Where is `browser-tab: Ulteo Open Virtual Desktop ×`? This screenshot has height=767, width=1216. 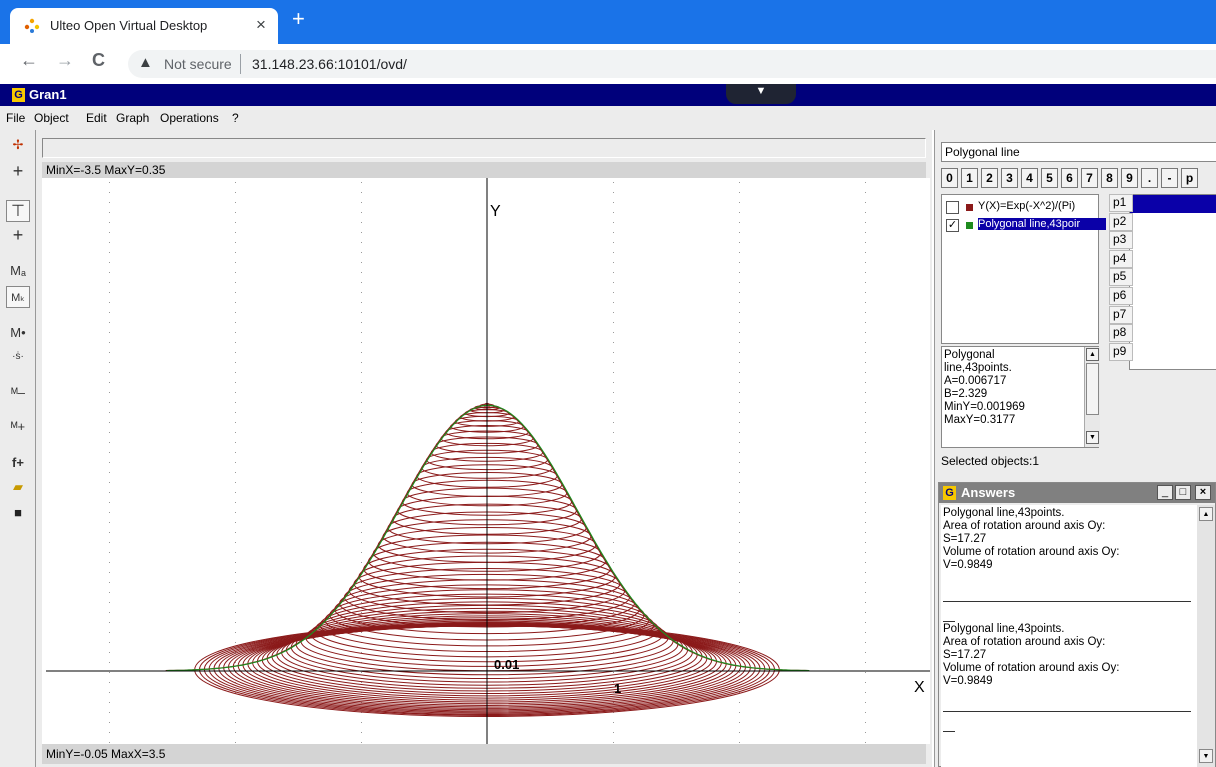 browser-tab: Ulteo Open Virtual Desktop × is located at coordinates (144, 26).